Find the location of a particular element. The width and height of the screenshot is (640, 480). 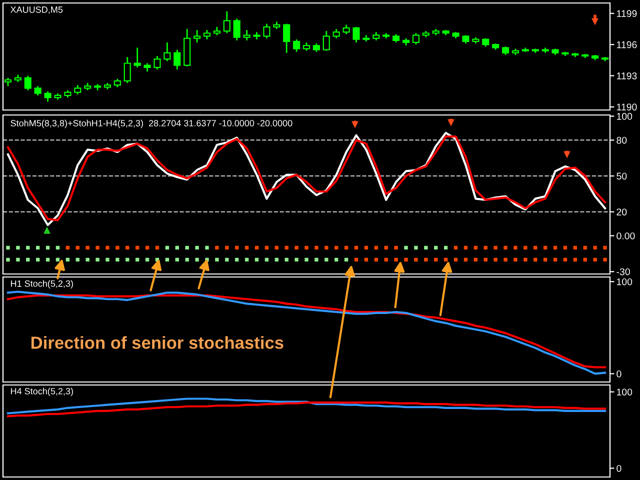

chart-title: XAUUSD,M5 is located at coordinates (36, 10).